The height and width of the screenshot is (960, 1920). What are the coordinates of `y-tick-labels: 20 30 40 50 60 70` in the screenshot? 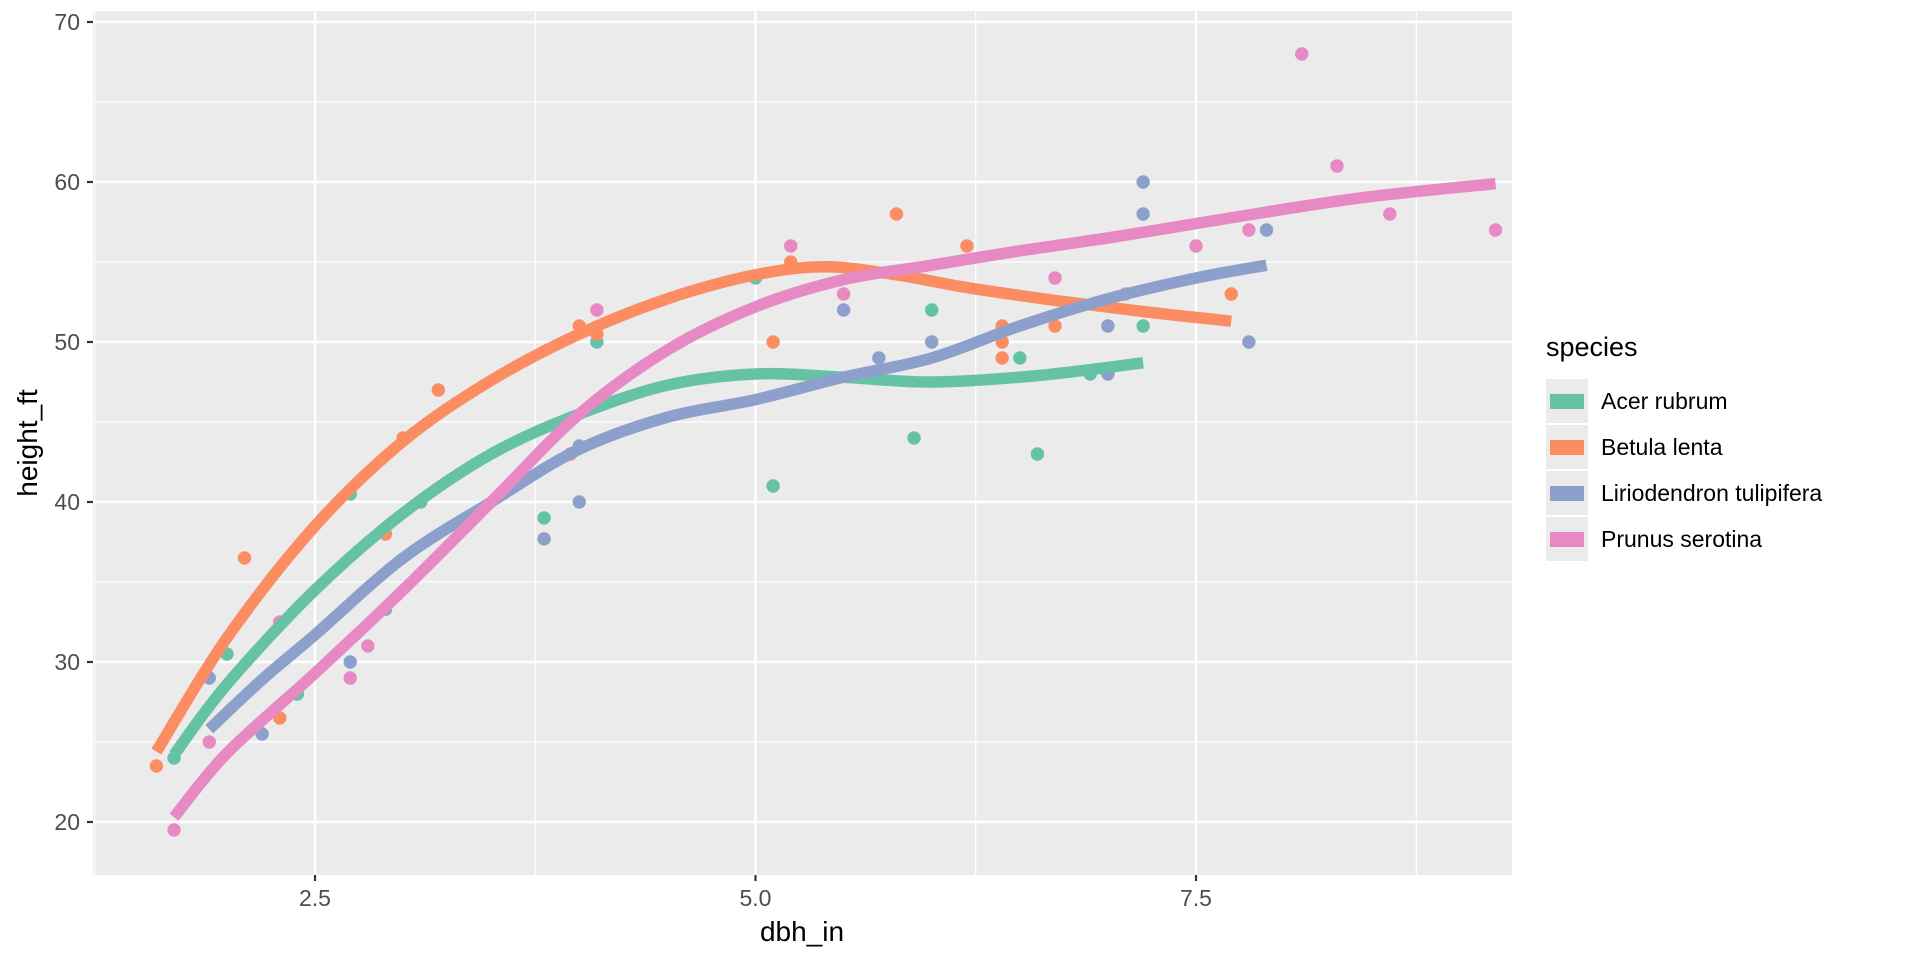 It's located at (67, 422).